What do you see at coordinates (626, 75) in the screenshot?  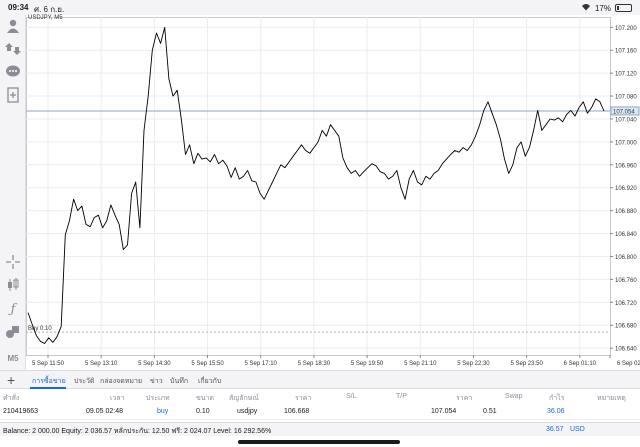 I see `y-tick-label: 107.120` at bounding box center [626, 75].